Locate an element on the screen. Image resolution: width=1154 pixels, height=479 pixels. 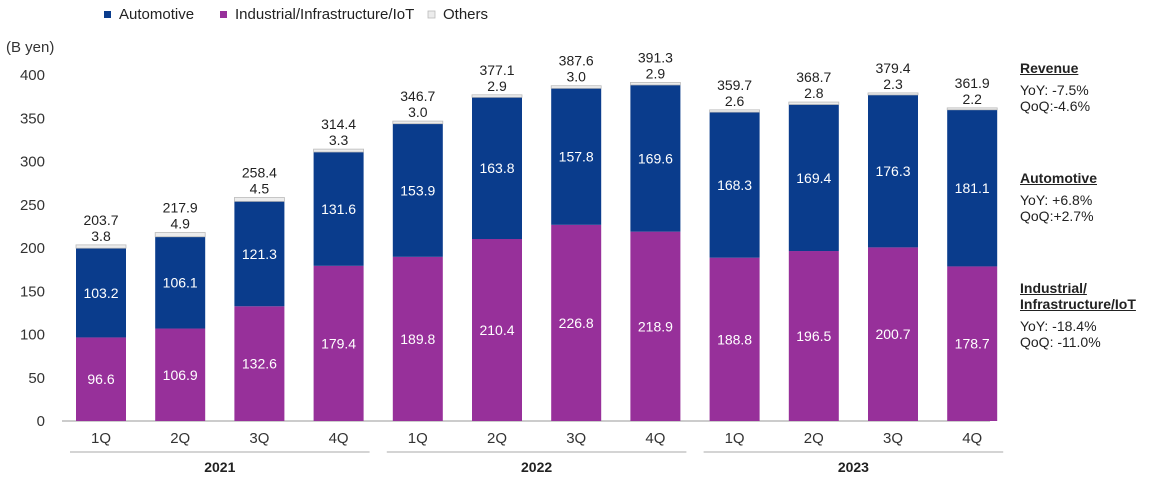
others-value-label: 3.0 is located at coordinates (576, 77).